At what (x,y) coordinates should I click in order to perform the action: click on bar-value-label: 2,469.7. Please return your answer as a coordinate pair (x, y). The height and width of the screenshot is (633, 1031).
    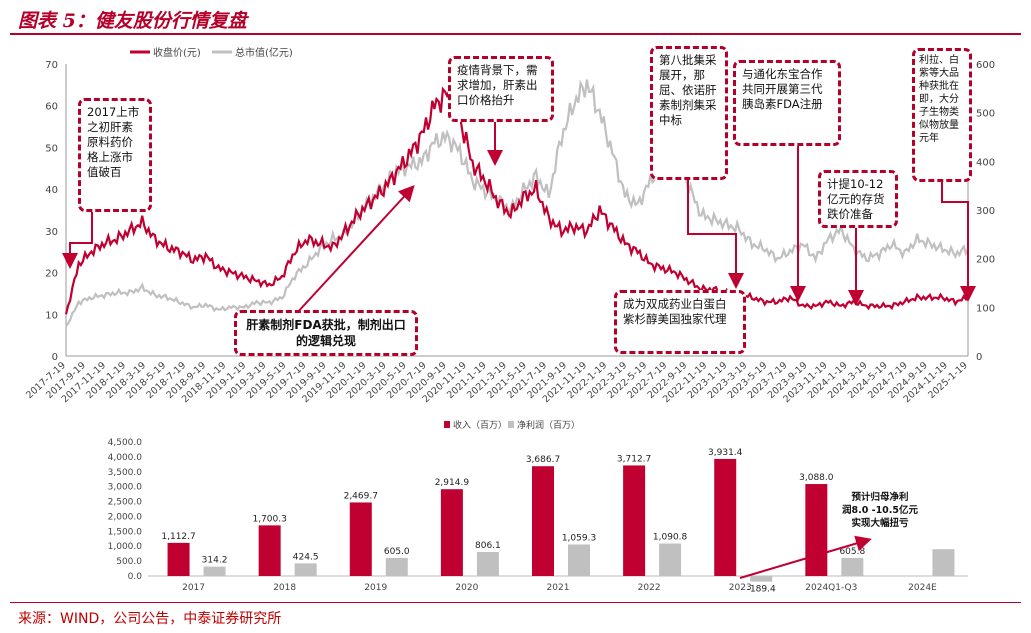
    Looking at the image, I should click on (361, 496).